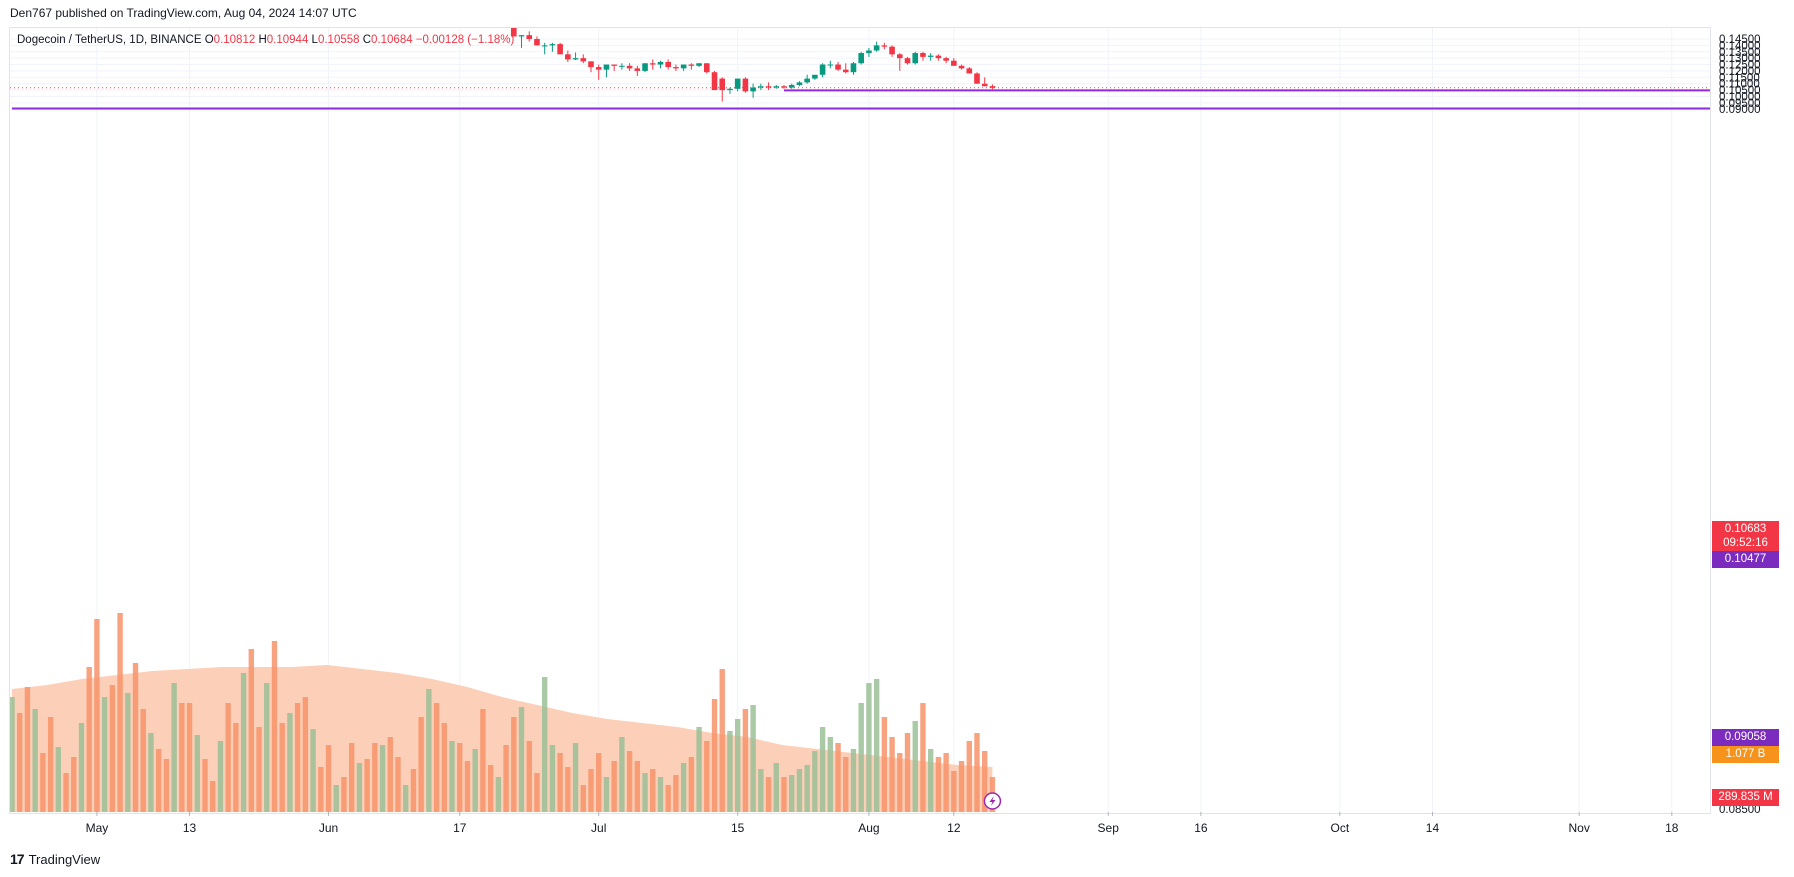 The width and height of the screenshot is (1794, 877). I want to click on open-value: 0.10812, so click(234, 40).